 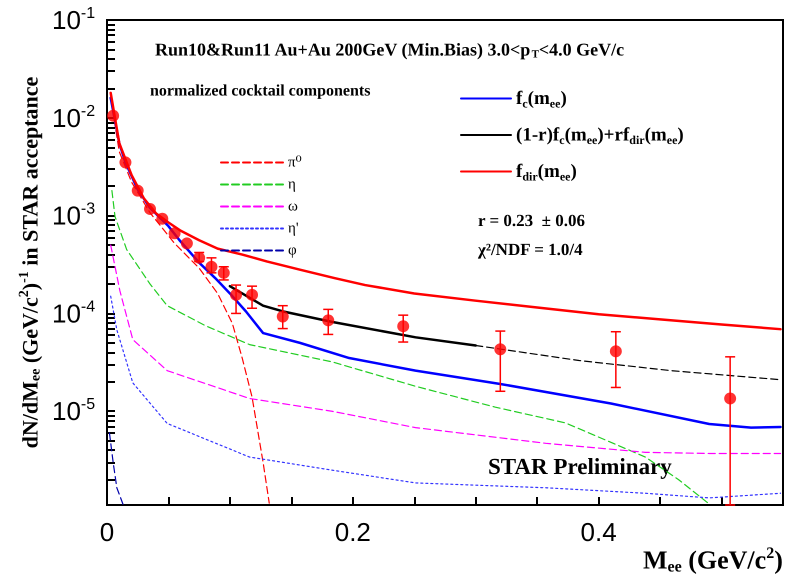 What do you see at coordinates (352, 532) in the screenshot?
I see `x-tick-label: 0.2` at bounding box center [352, 532].